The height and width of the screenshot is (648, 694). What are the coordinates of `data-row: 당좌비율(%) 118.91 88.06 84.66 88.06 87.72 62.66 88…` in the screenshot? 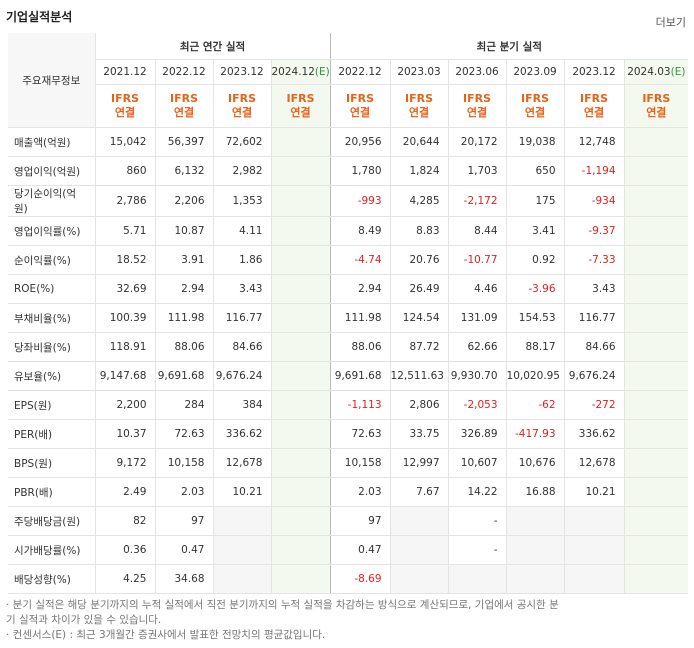 It's located at (348, 347).